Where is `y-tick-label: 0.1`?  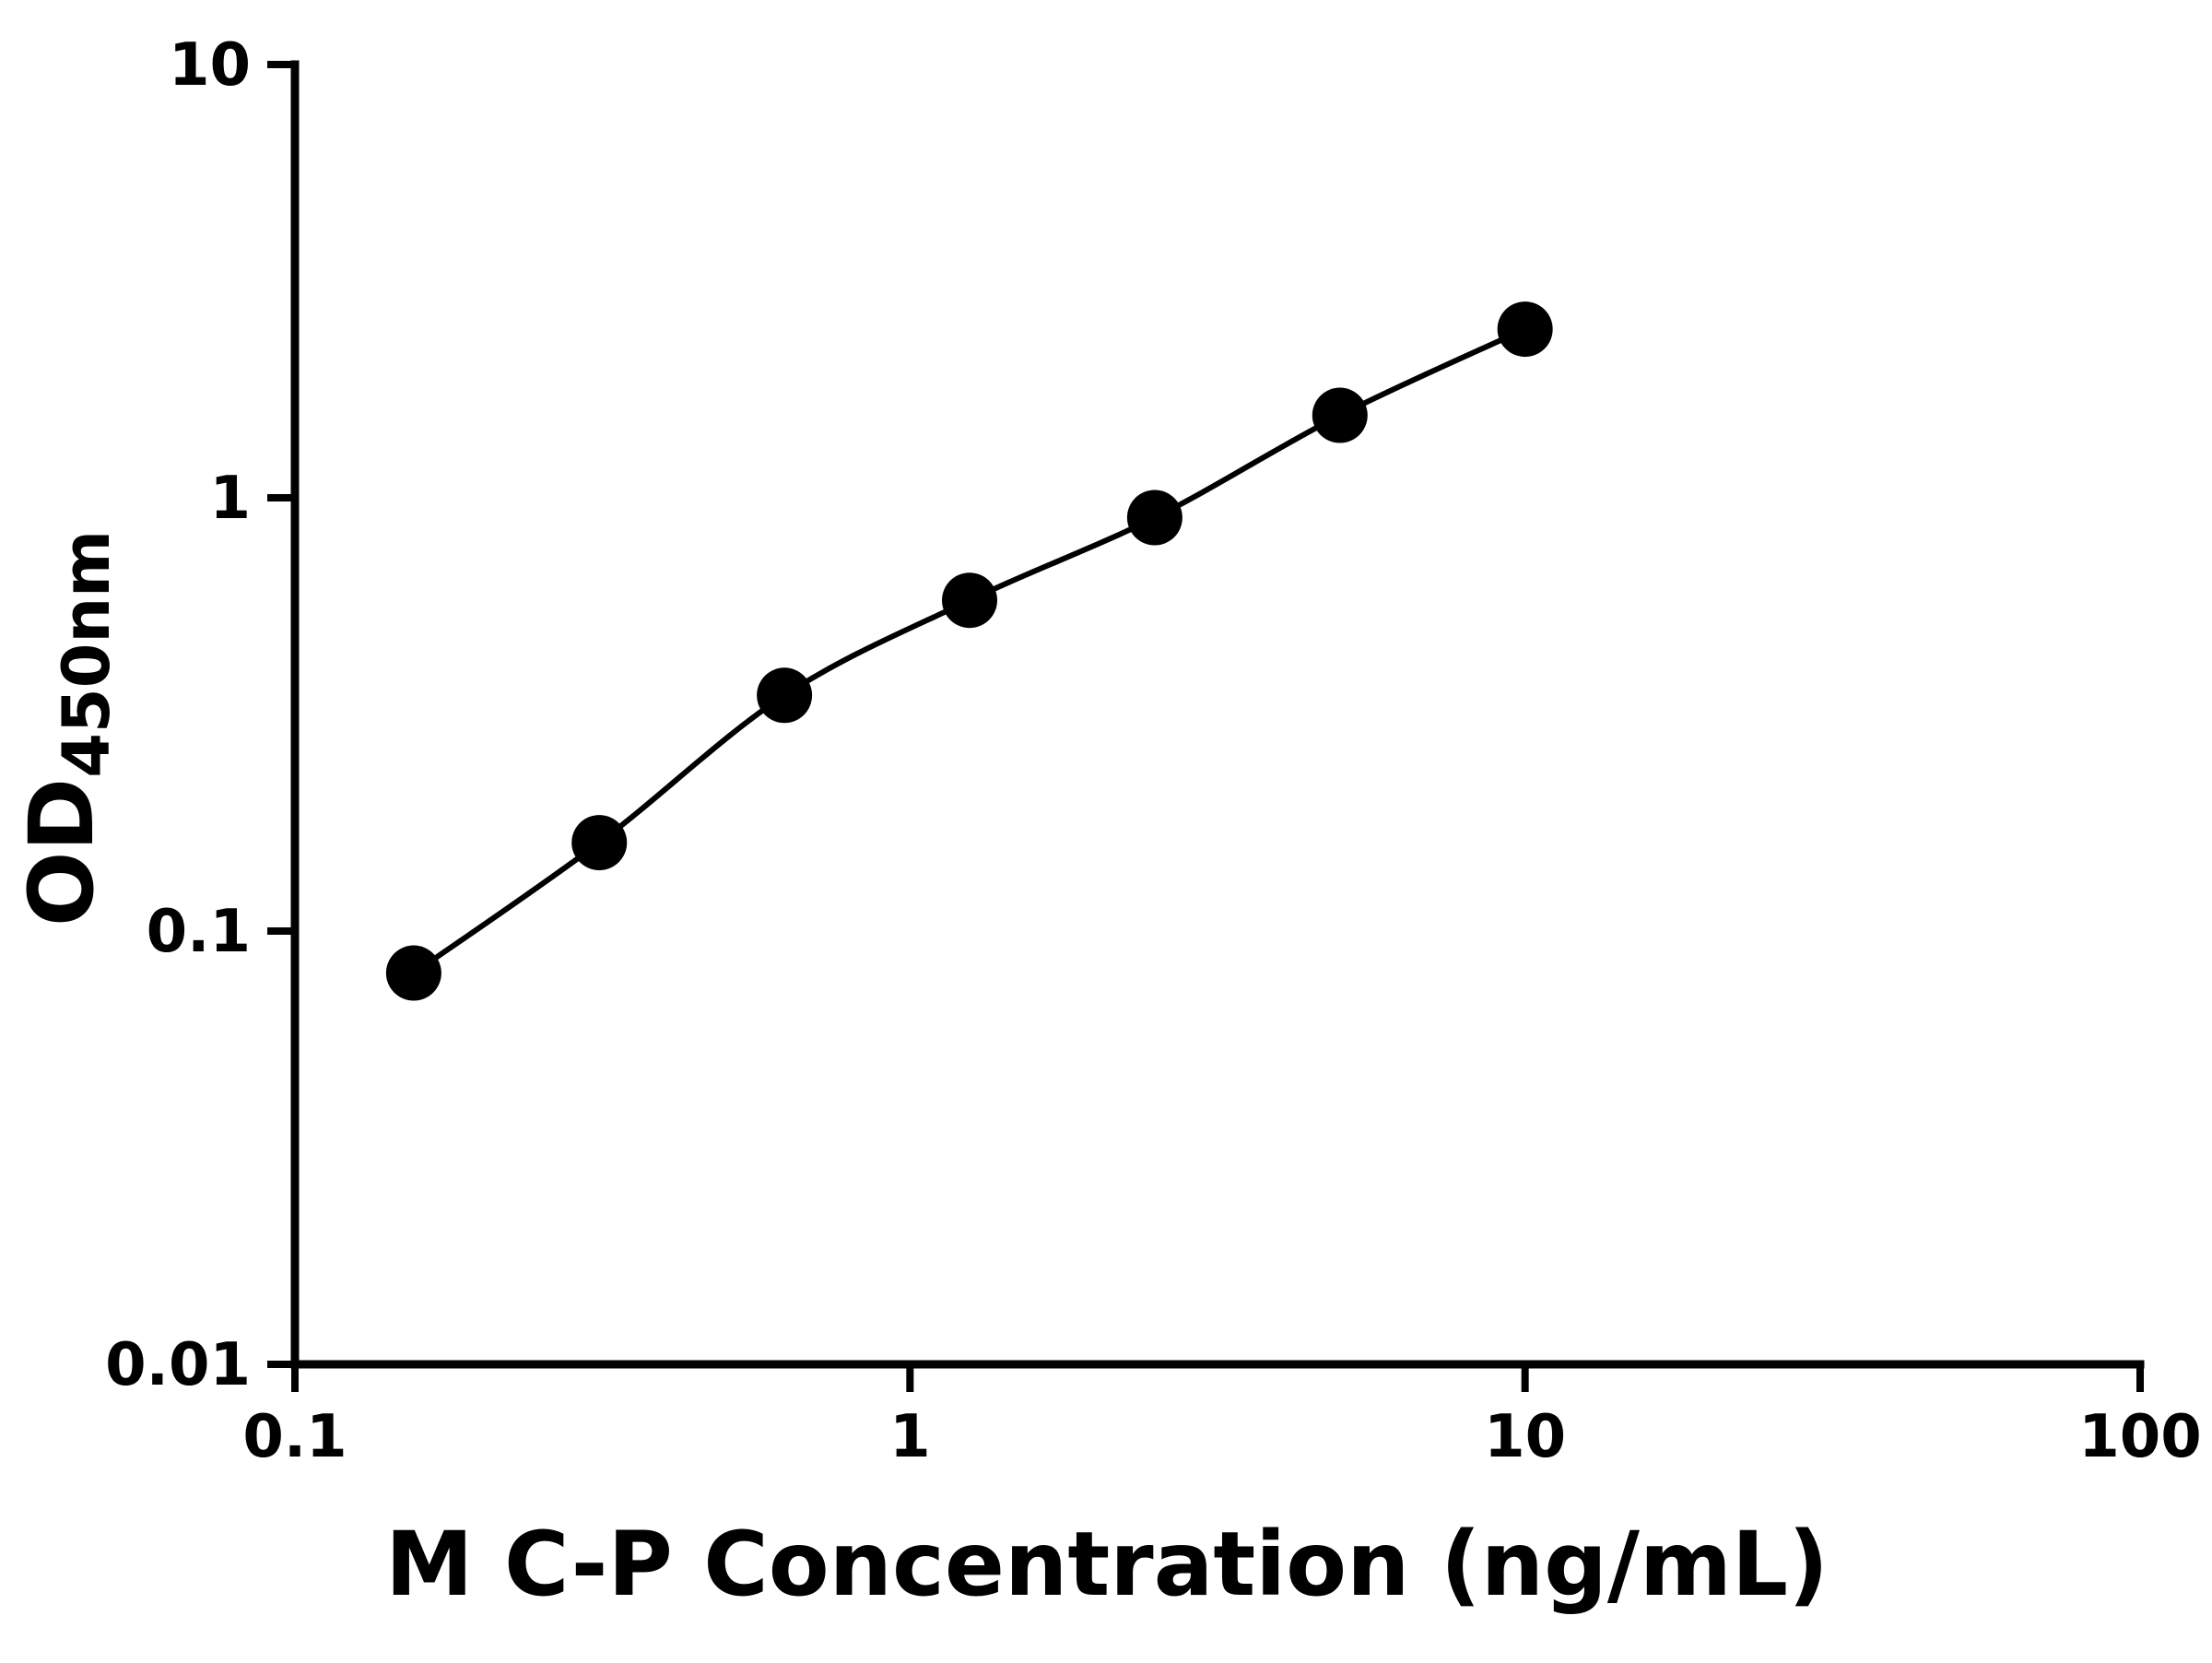 y-tick-label: 0.1 is located at coordinates (199, 932).